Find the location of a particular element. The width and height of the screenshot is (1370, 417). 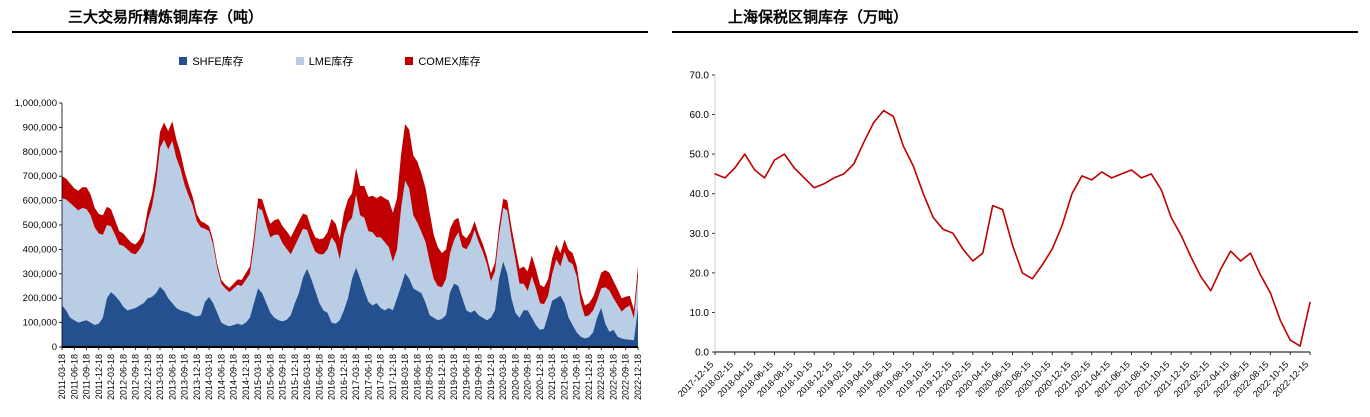

y-tick-label: 40.0 is located at coordinates (700, 194).